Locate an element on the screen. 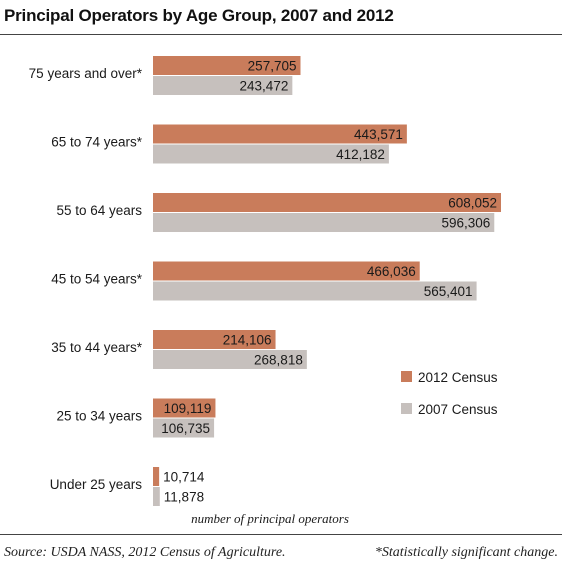 This screenshot has height=586, width=584. legend-label: 2012 Census is located at coordinates (458, 377).